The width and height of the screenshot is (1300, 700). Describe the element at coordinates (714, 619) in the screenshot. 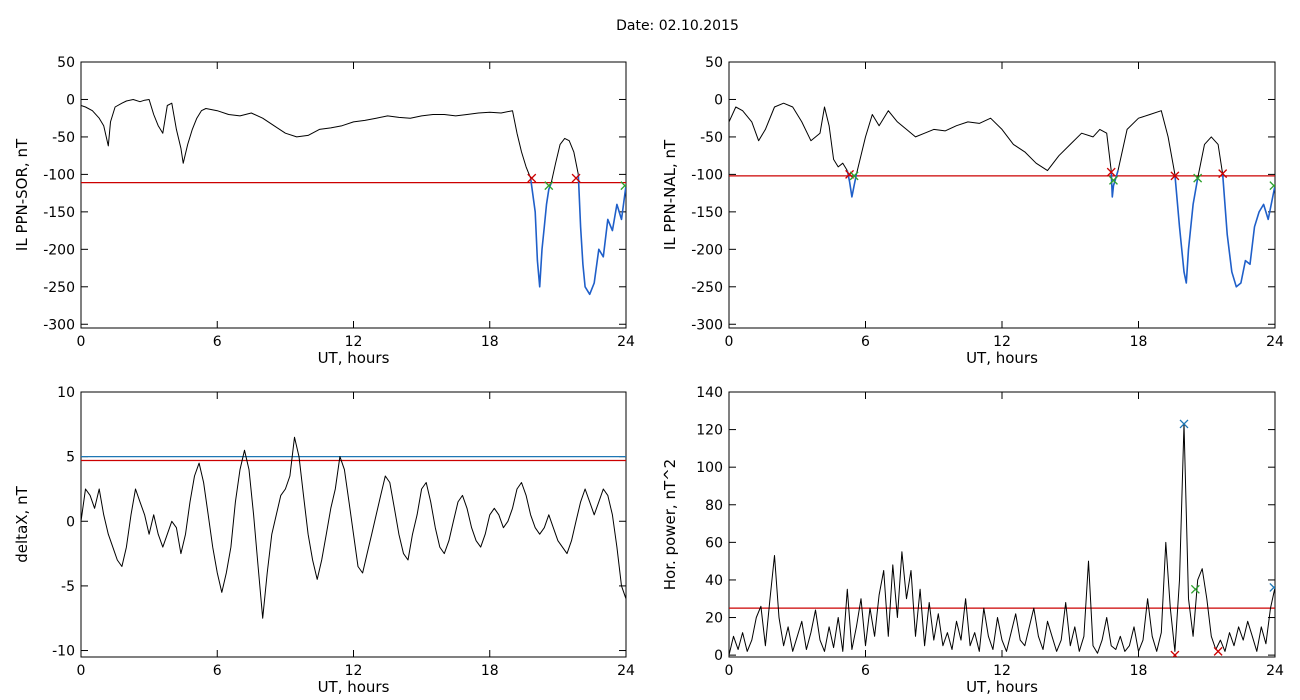

I see `y-tick-label: 20` at that location.